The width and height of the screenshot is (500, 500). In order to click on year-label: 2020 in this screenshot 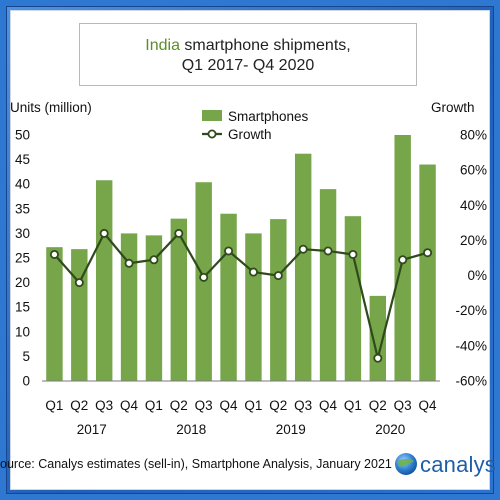, I will do `click(390, 429)`.